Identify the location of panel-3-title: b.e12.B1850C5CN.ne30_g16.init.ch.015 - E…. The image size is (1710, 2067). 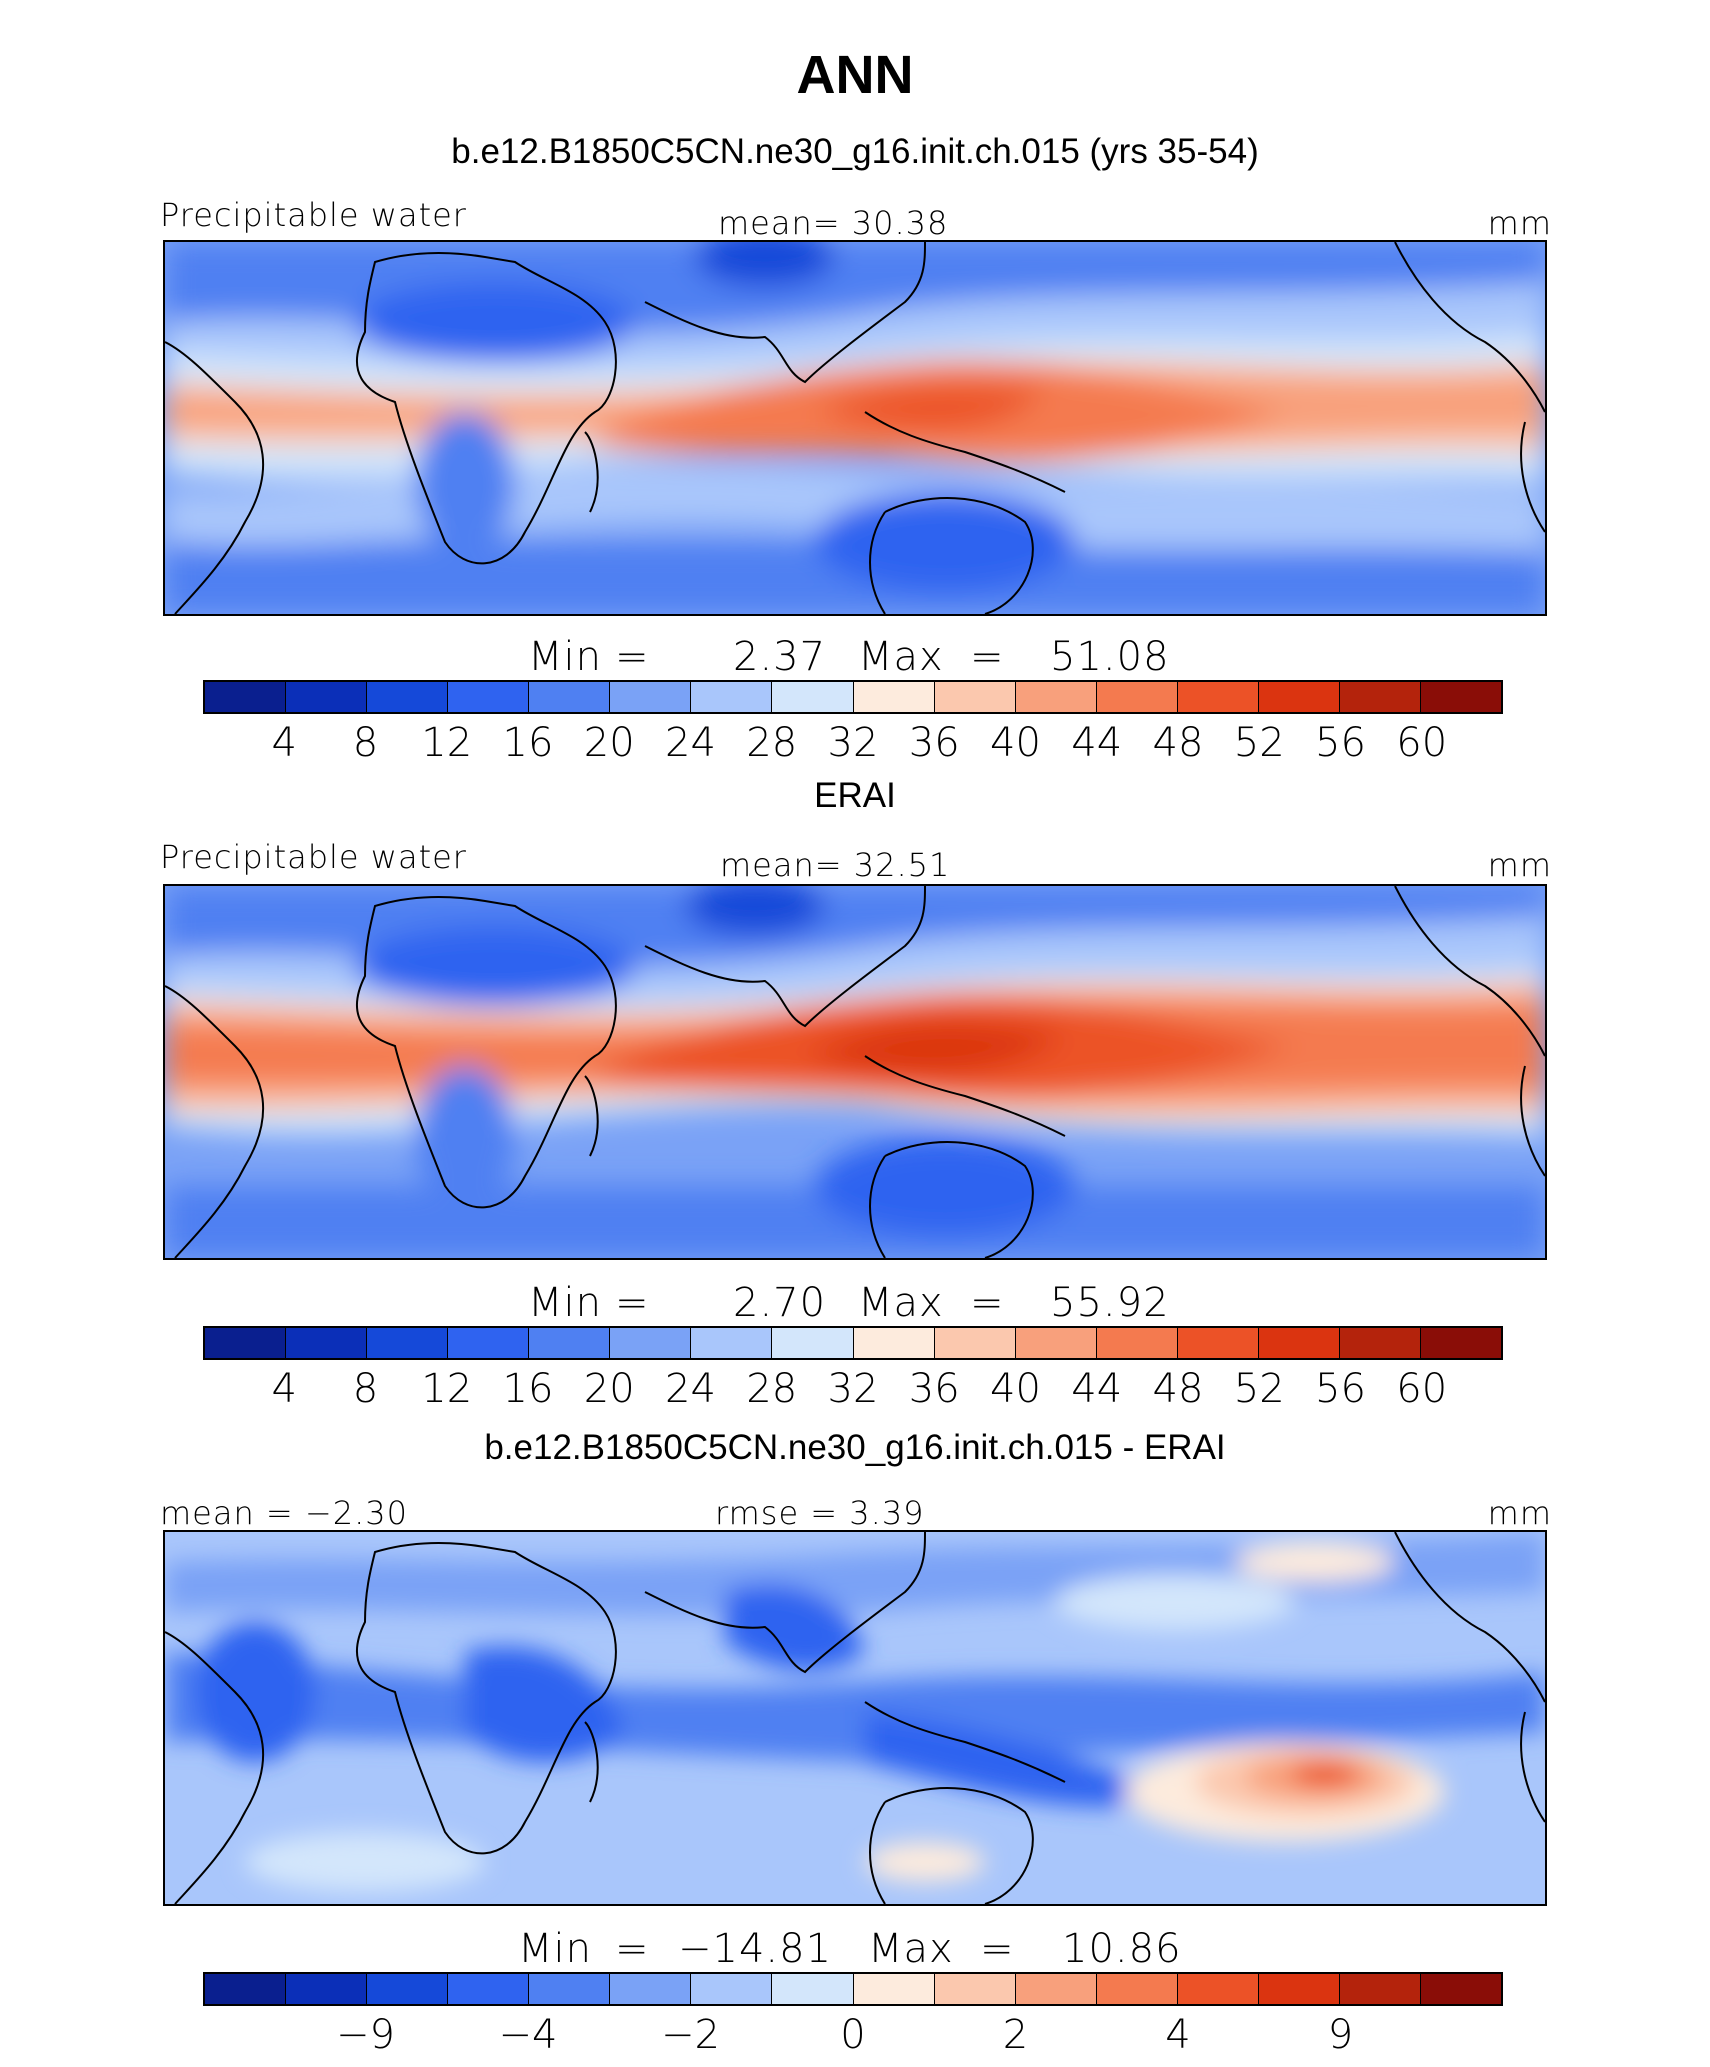
(855, 1447).